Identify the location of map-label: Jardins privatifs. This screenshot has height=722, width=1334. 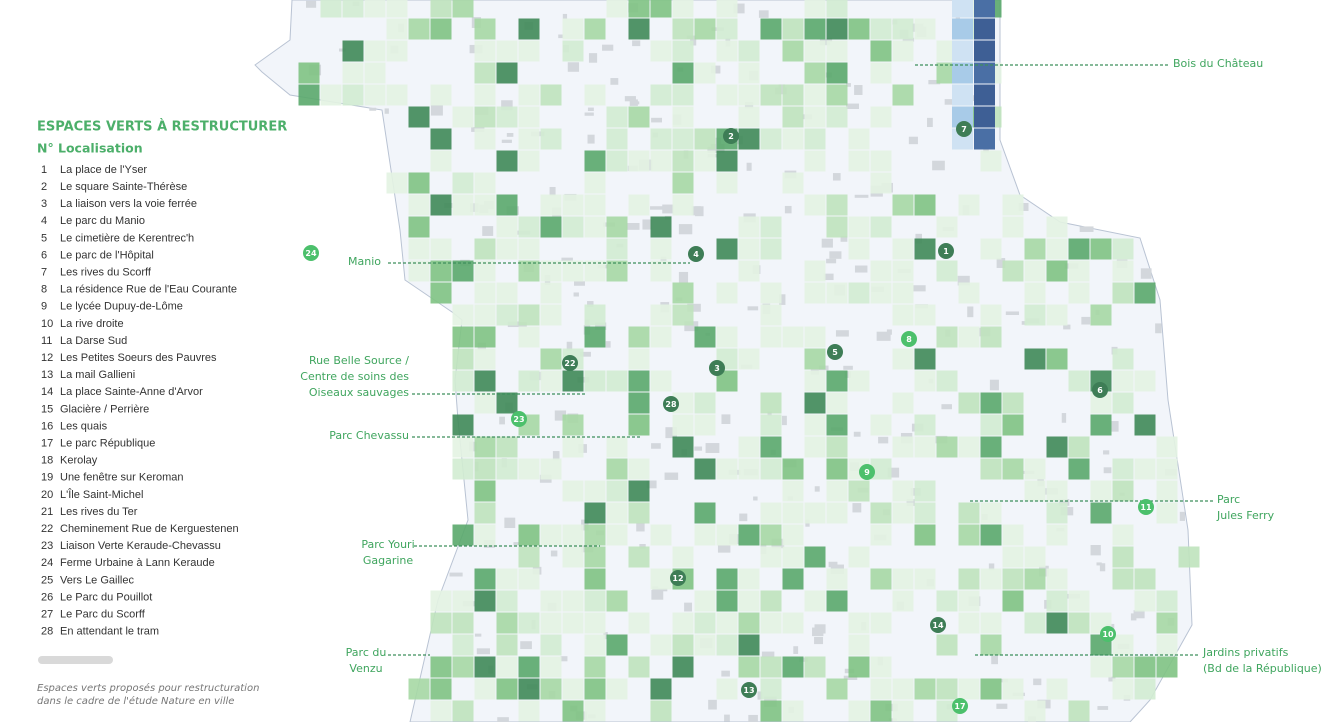
(1245, 652).